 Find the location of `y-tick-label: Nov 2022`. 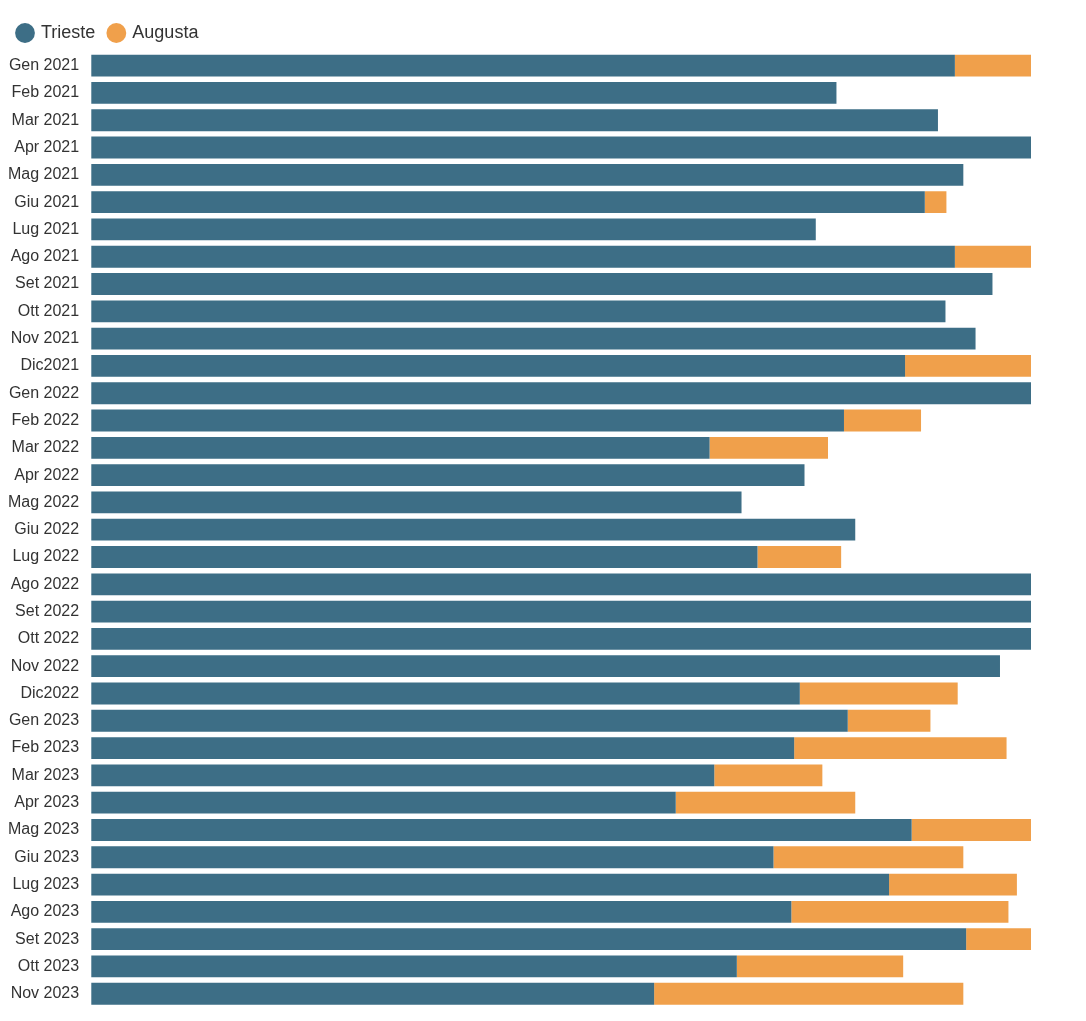

y-tick-label: Nov 2022 is located at coordinates (45, 665).